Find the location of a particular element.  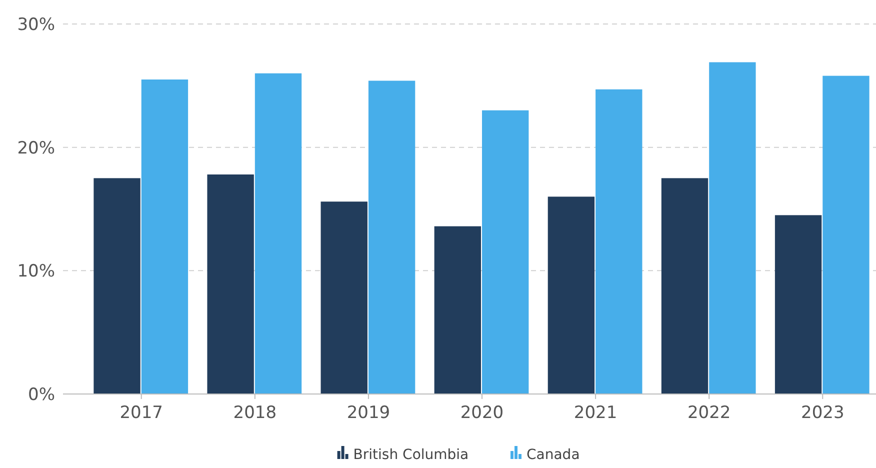

legend-label: Canada is located at coordinates (553, 455).